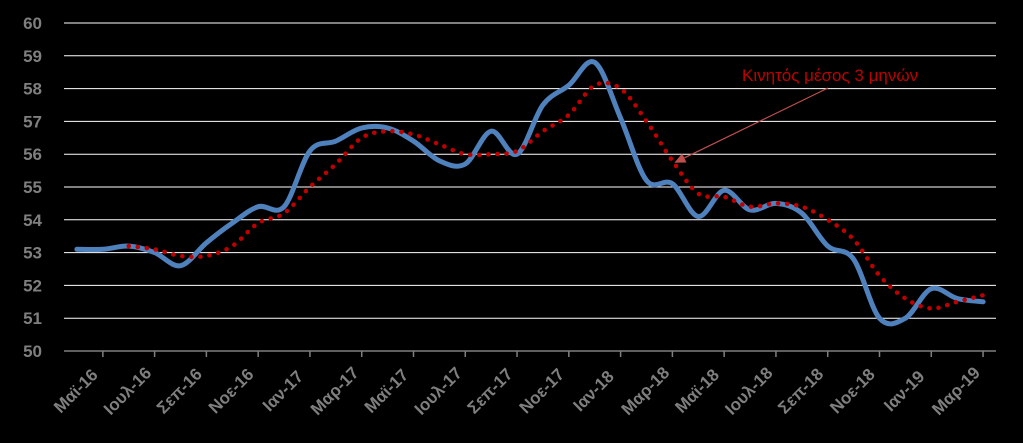 The image size is (1023, 443). What do you see at coordinates (830, 75) in the screenshot?
I see `annotation-label: Κινητός μέσος 3 μηνών` at bounding box center [830, 75].